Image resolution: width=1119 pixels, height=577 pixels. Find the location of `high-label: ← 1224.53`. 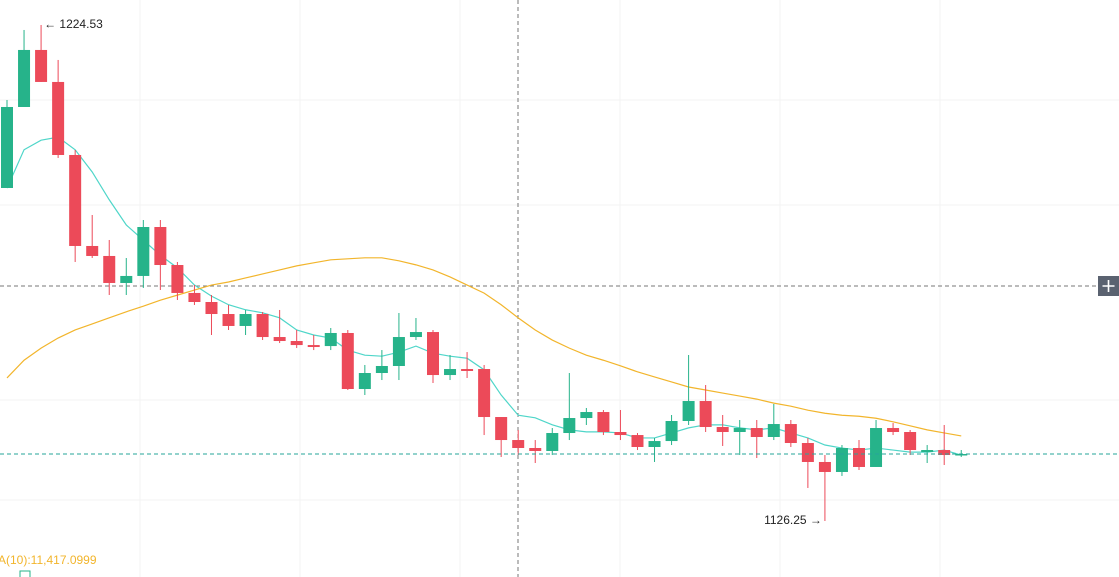

high-label: ← 1224.53 is located at coordinates (73, 24).